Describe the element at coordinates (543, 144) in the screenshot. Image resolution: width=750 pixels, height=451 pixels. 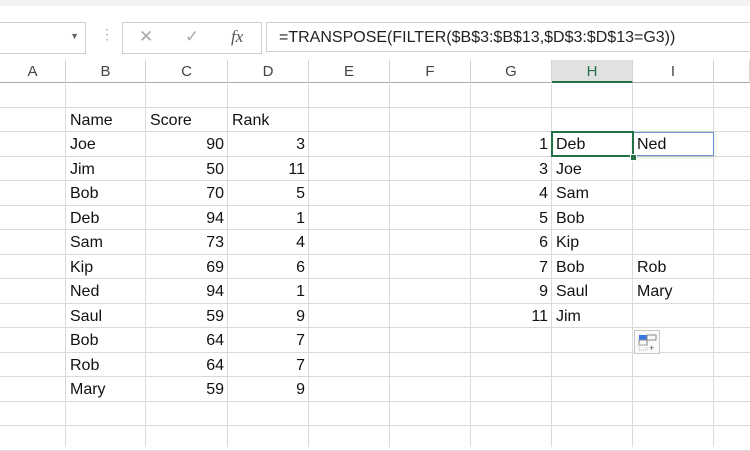
I see `rank-key-cell: 1` at that location.